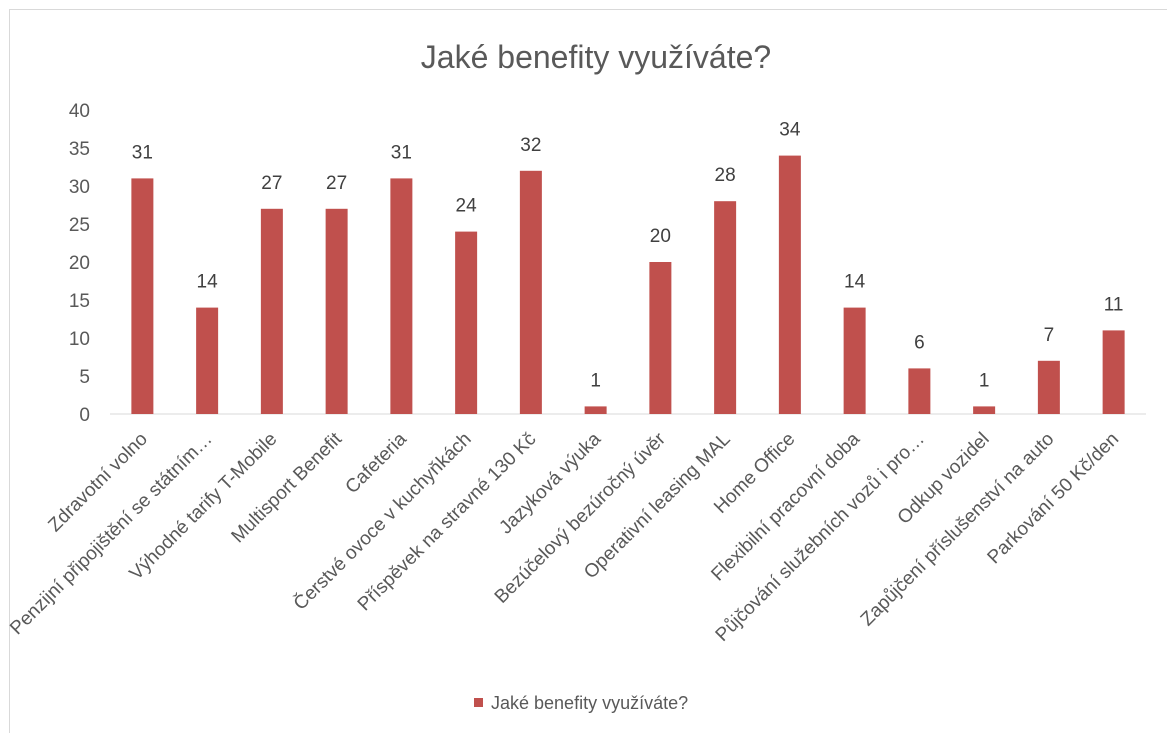  I want to click on data-label: 20, so click(660, 236).